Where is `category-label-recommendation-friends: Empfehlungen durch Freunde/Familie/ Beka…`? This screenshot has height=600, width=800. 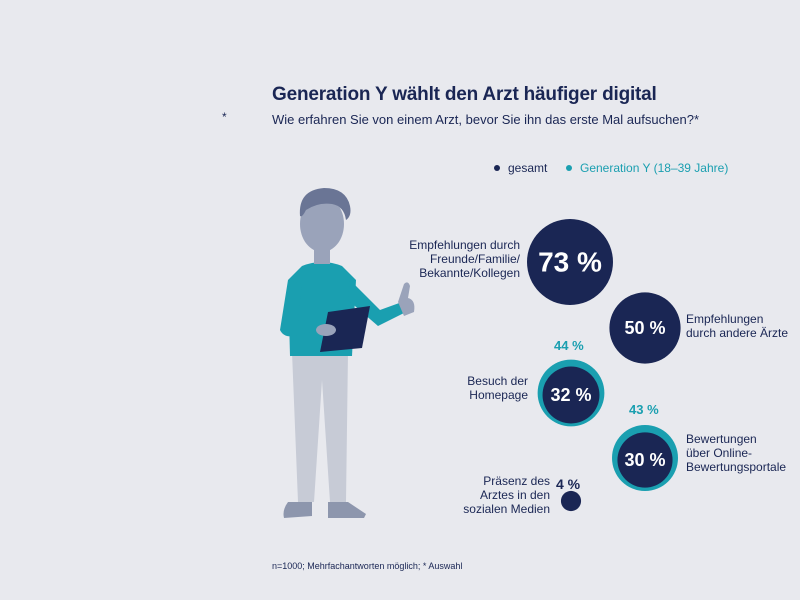
category-label-recommendation-friends: Empfehlungen durch Freunde/Familie/ Beka… is located at coordinates (453, 259).